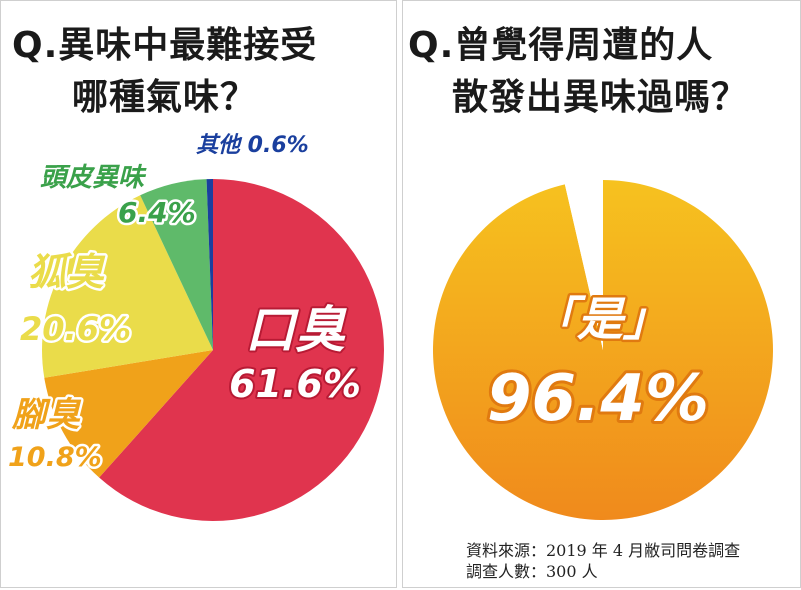 The image size is (801, 590). What do you see at coordinates (165, 97) in the screenshot?
I see `left-question-line2: 哪種氣味？` at bounding box center [165, 97].